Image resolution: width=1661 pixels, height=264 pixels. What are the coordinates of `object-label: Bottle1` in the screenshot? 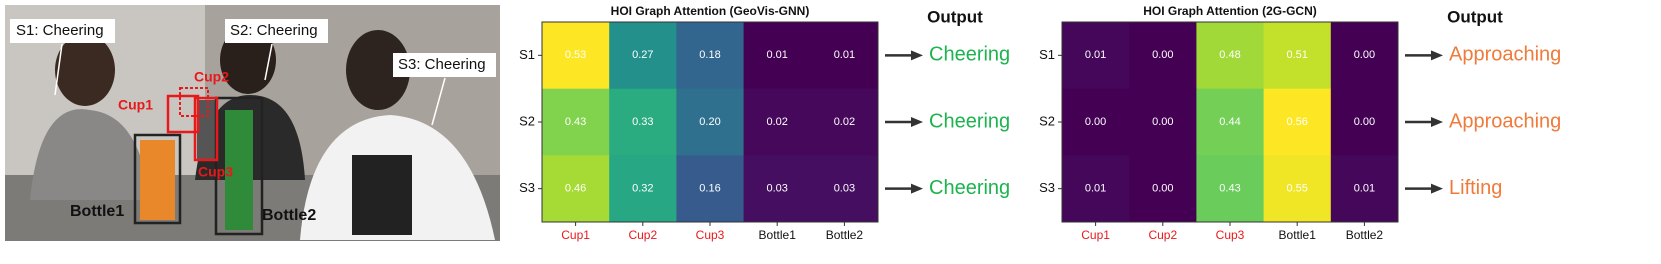 It's located at (97, 211).